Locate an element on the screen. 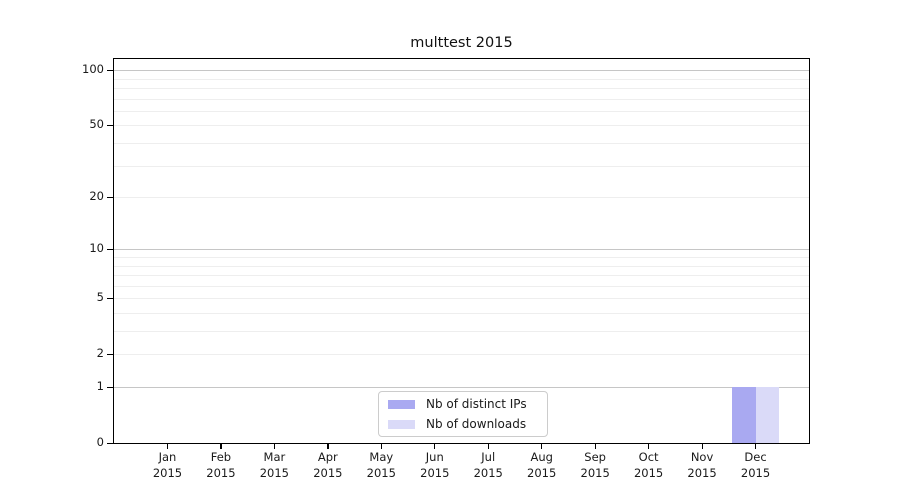 Image resolution: width=900 pixels, height=500 pixels. x-tick-month: Jun is located at coordinates (434, 457).